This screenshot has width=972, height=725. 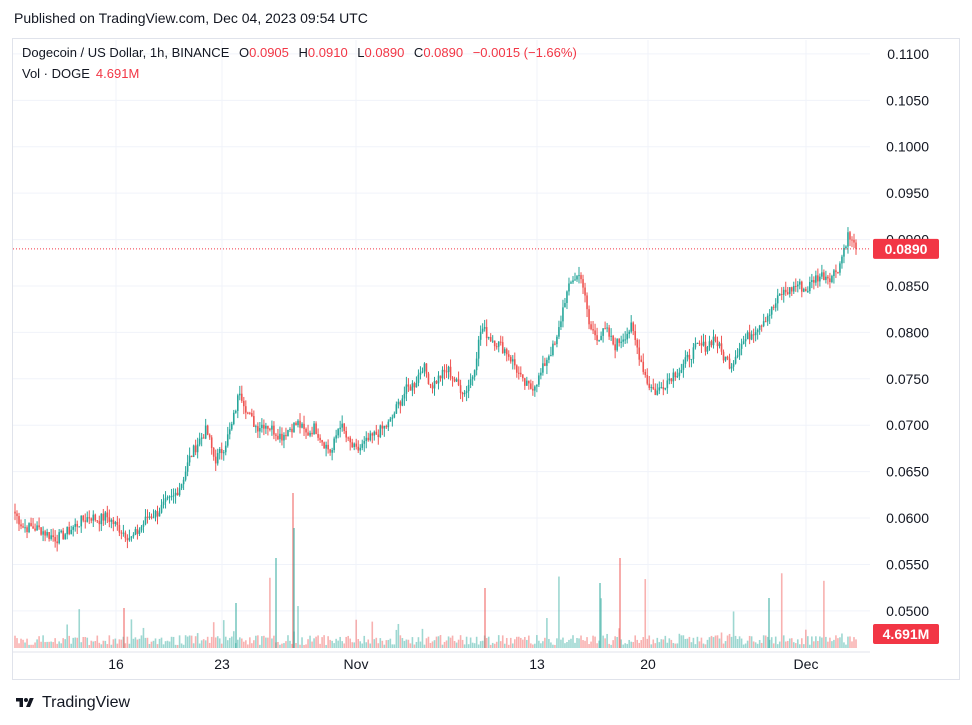 I want to click on brand-name: TradingView, so click(x=86, y=702).